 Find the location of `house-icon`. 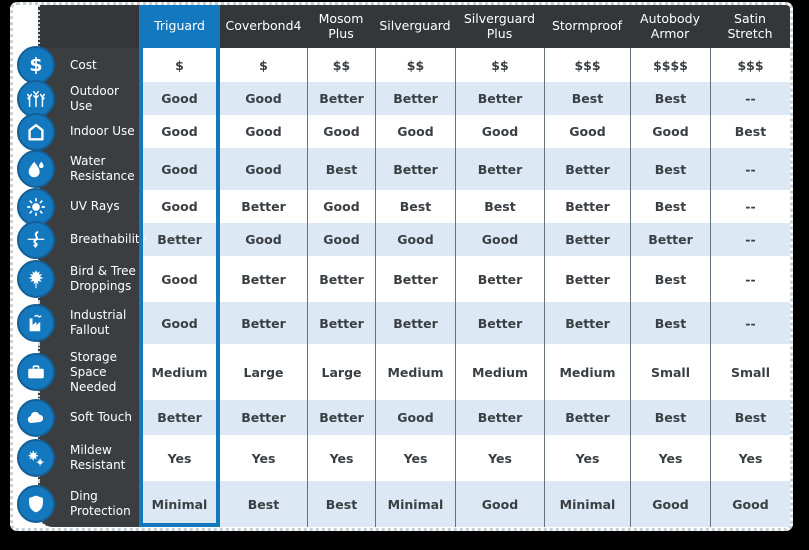

house-icon is located at coordinates (36, 131).